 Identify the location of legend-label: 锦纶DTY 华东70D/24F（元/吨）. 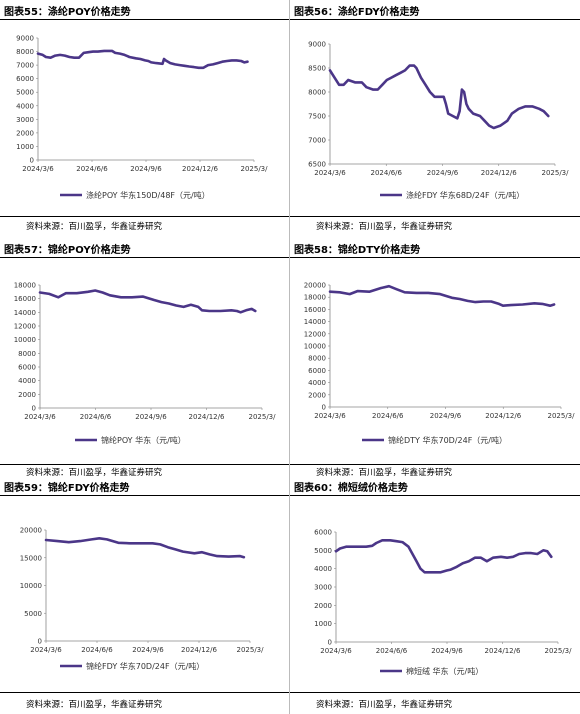
(447, 440).